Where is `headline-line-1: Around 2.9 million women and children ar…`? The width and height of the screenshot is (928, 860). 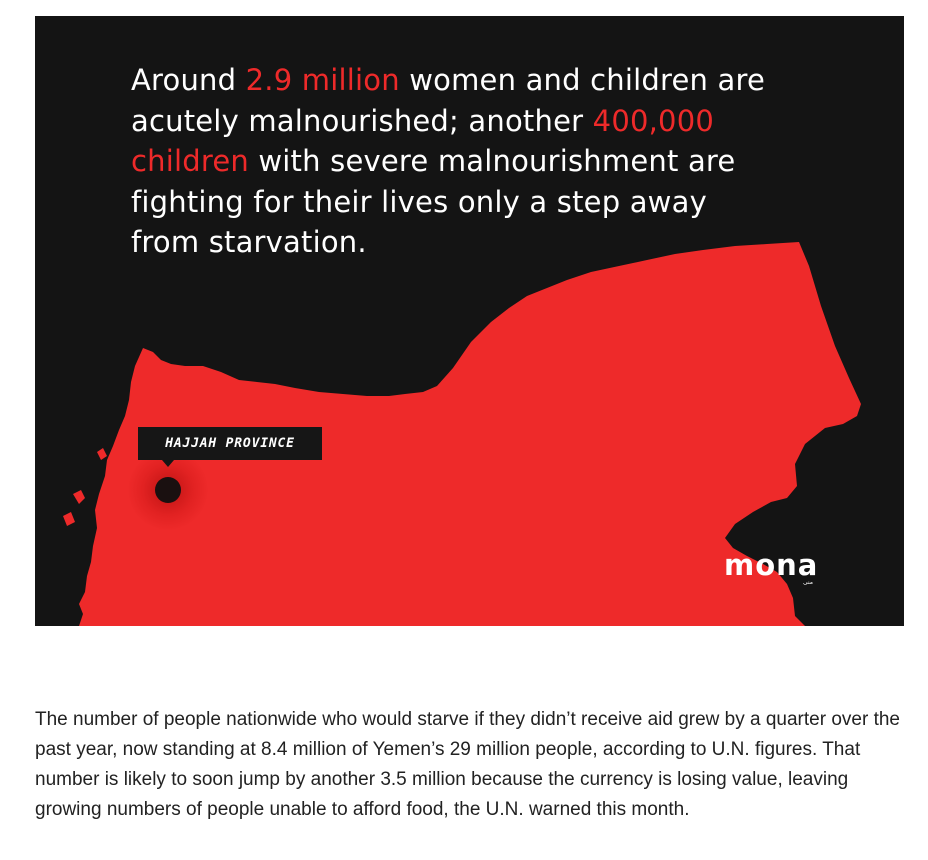
headline-line-1: Around 2.9 million women and children ar… is located at coordinates (448, 80).